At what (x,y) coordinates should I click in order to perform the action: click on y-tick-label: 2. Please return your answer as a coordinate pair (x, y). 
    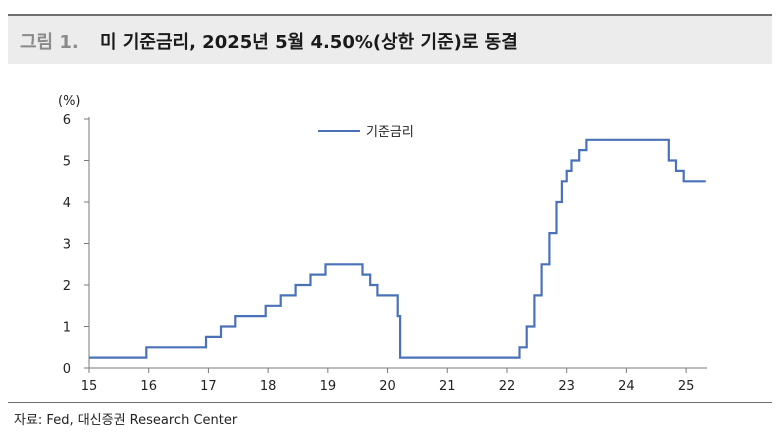
    Looking at the image, I should click on (67, 286).